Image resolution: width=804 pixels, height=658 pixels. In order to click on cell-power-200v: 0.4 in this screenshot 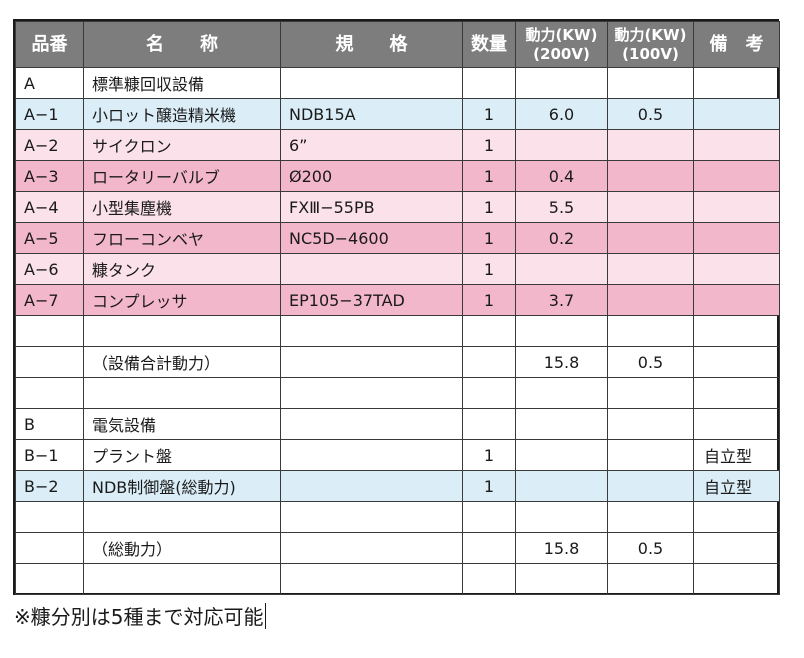, I will do `click(561, 176)`.